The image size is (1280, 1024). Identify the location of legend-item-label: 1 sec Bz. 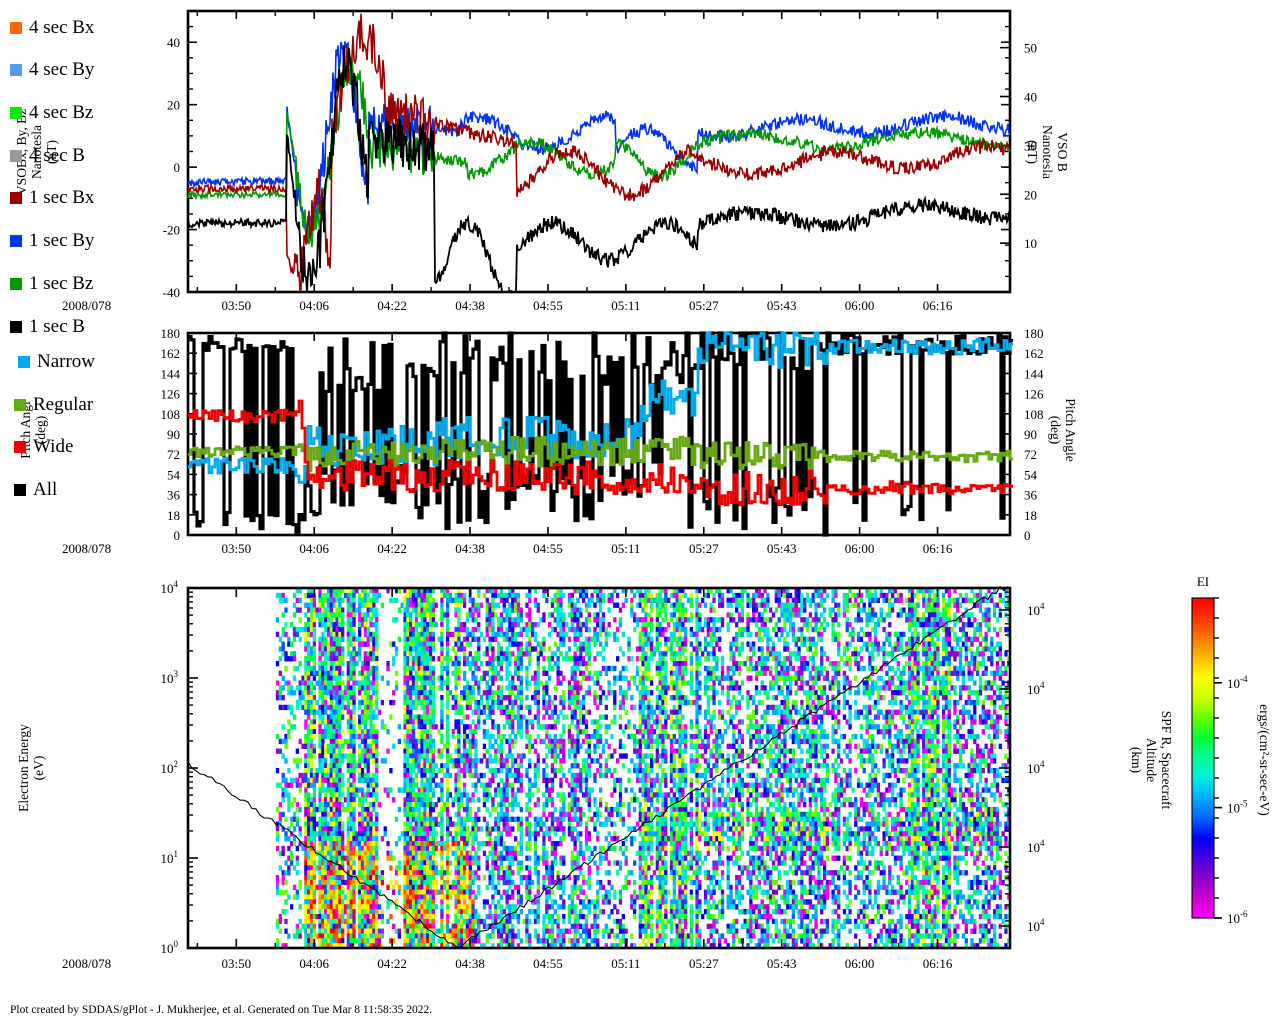
(61, 283).